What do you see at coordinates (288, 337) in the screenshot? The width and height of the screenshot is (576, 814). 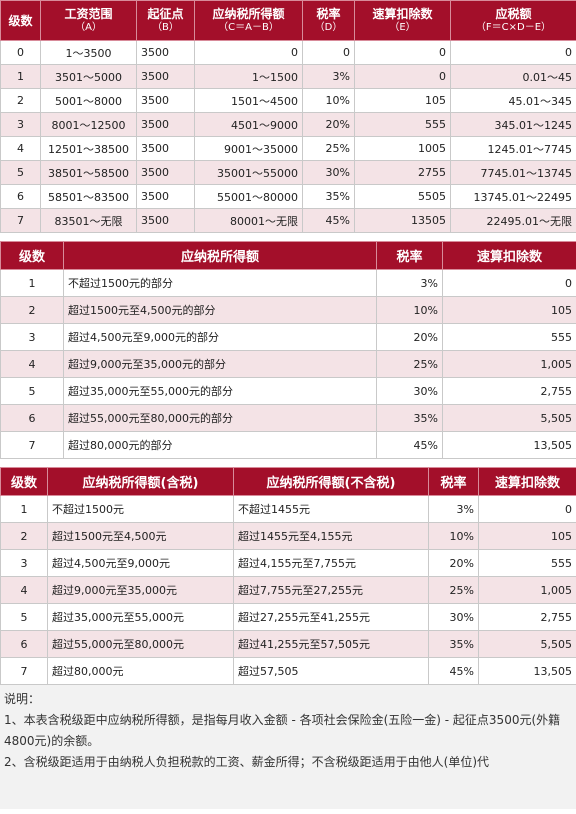 I see `table-row: 3 超过4,500元至9,000元的部分 20% 555` at bounding box center [288, 337].